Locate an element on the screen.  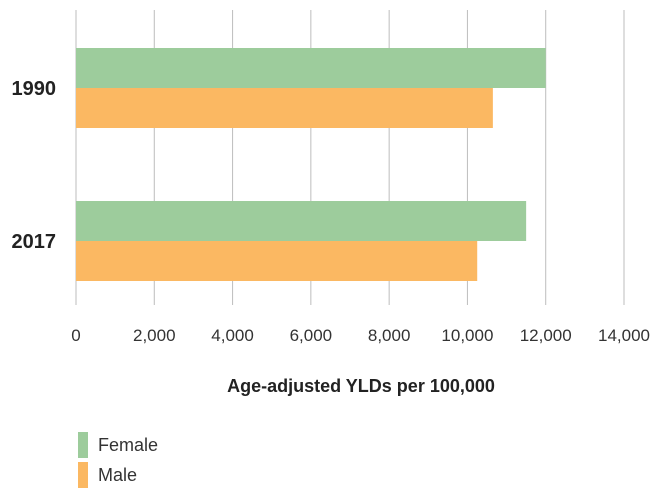
bar-female-1990 is located at coordinates (311, 68).